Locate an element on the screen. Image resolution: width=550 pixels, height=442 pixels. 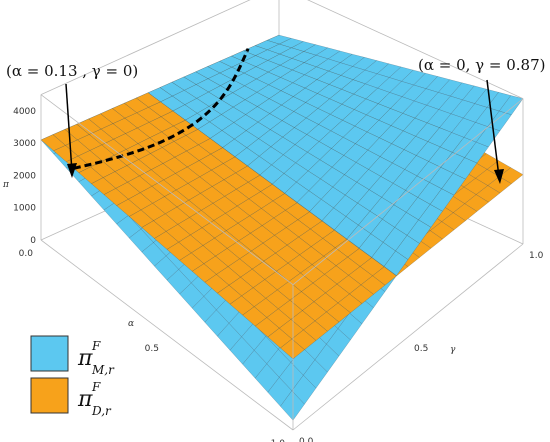
z-tick-label: 2000 is located at coordinates (24, 176).